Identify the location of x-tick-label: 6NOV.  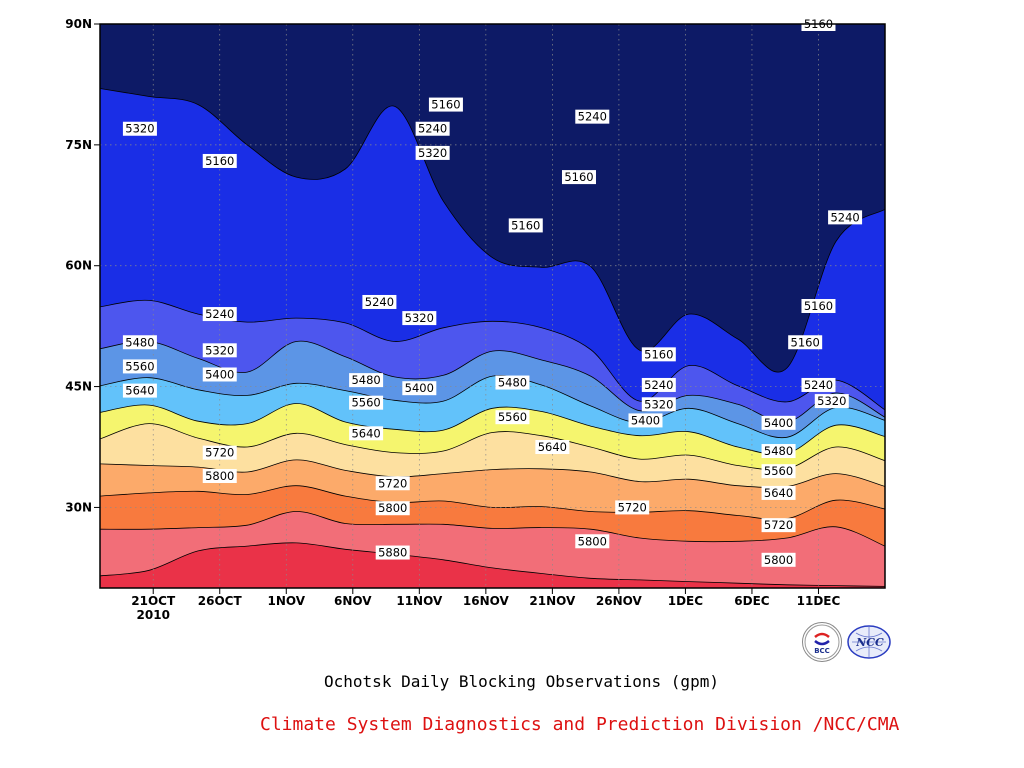
(353, 601).